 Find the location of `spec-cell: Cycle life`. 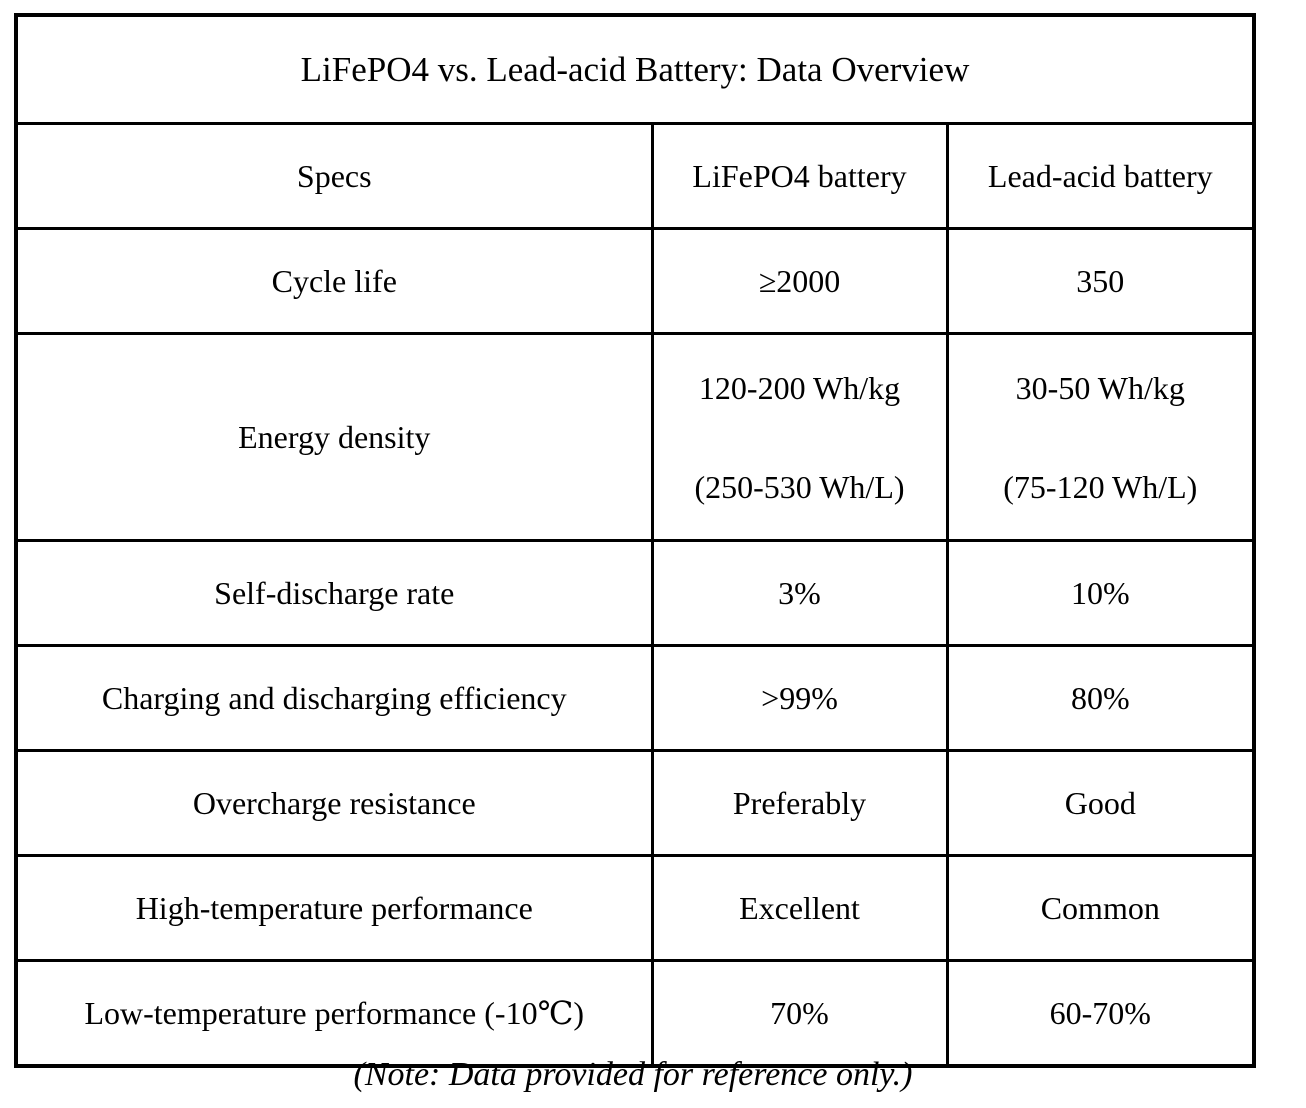

spec-cell: Cycle life is located at coordinates (334, 281).